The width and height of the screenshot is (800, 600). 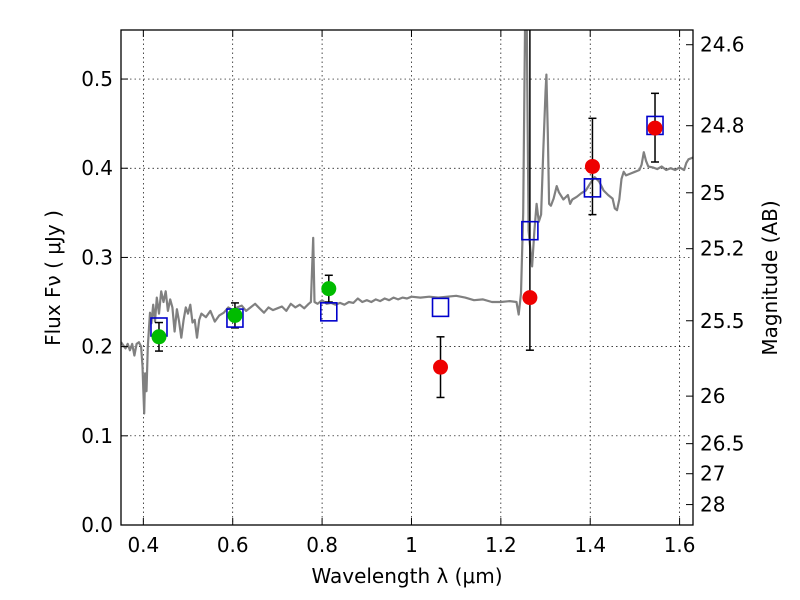 I want to click on right-tick-label: 28, so click(x=712, y=505).